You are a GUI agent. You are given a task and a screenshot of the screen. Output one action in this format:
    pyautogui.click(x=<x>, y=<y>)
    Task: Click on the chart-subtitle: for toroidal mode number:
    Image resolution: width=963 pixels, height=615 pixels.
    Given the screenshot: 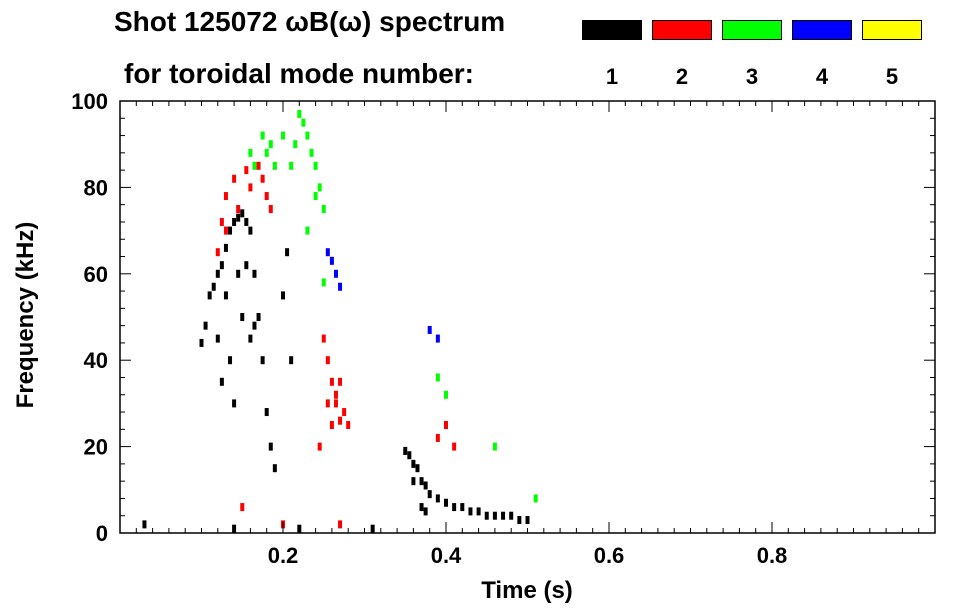 What is the action you would take?
    pyautogui.click(x=299, y=73)
    